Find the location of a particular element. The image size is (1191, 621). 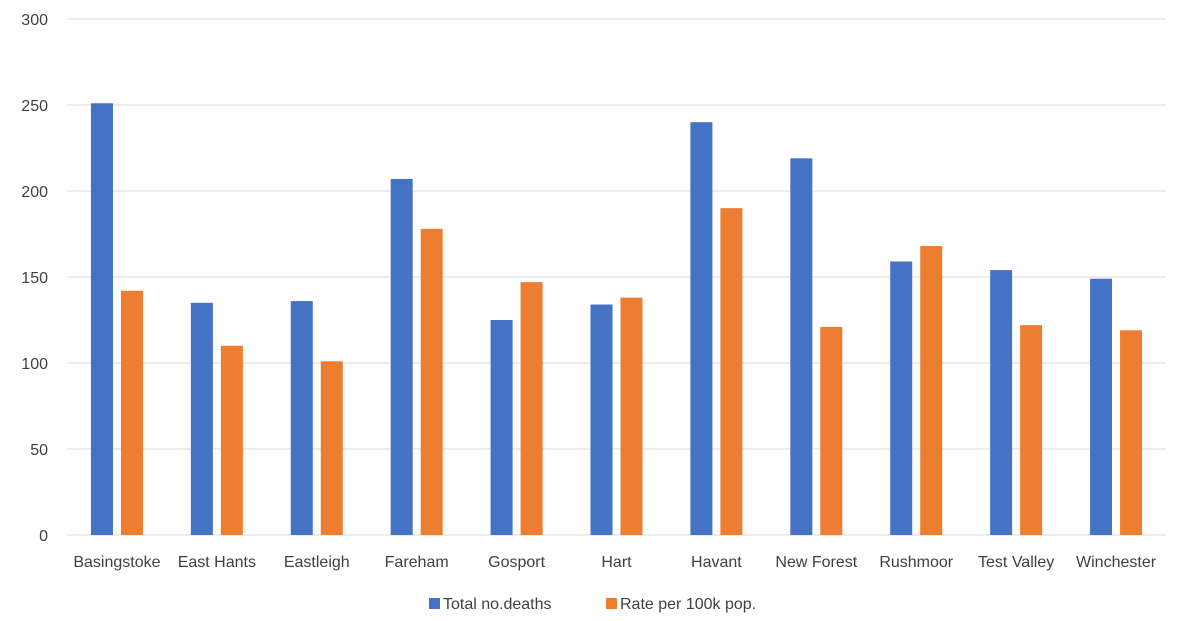

y-tick-label: 0 is located at coordinates (43, 536).